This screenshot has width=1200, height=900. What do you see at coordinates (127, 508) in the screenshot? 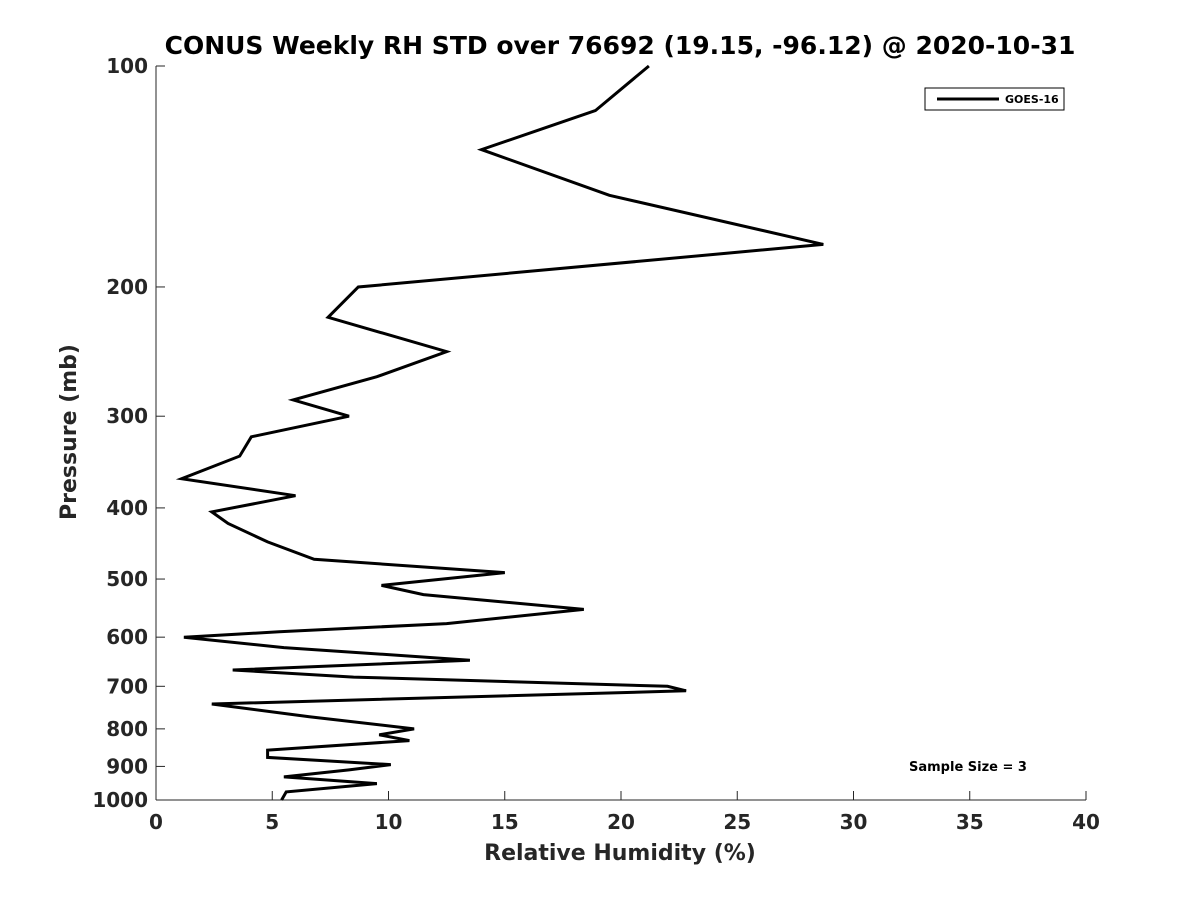
I see `y-tick-label: 400` at bounding box center [127, 508].